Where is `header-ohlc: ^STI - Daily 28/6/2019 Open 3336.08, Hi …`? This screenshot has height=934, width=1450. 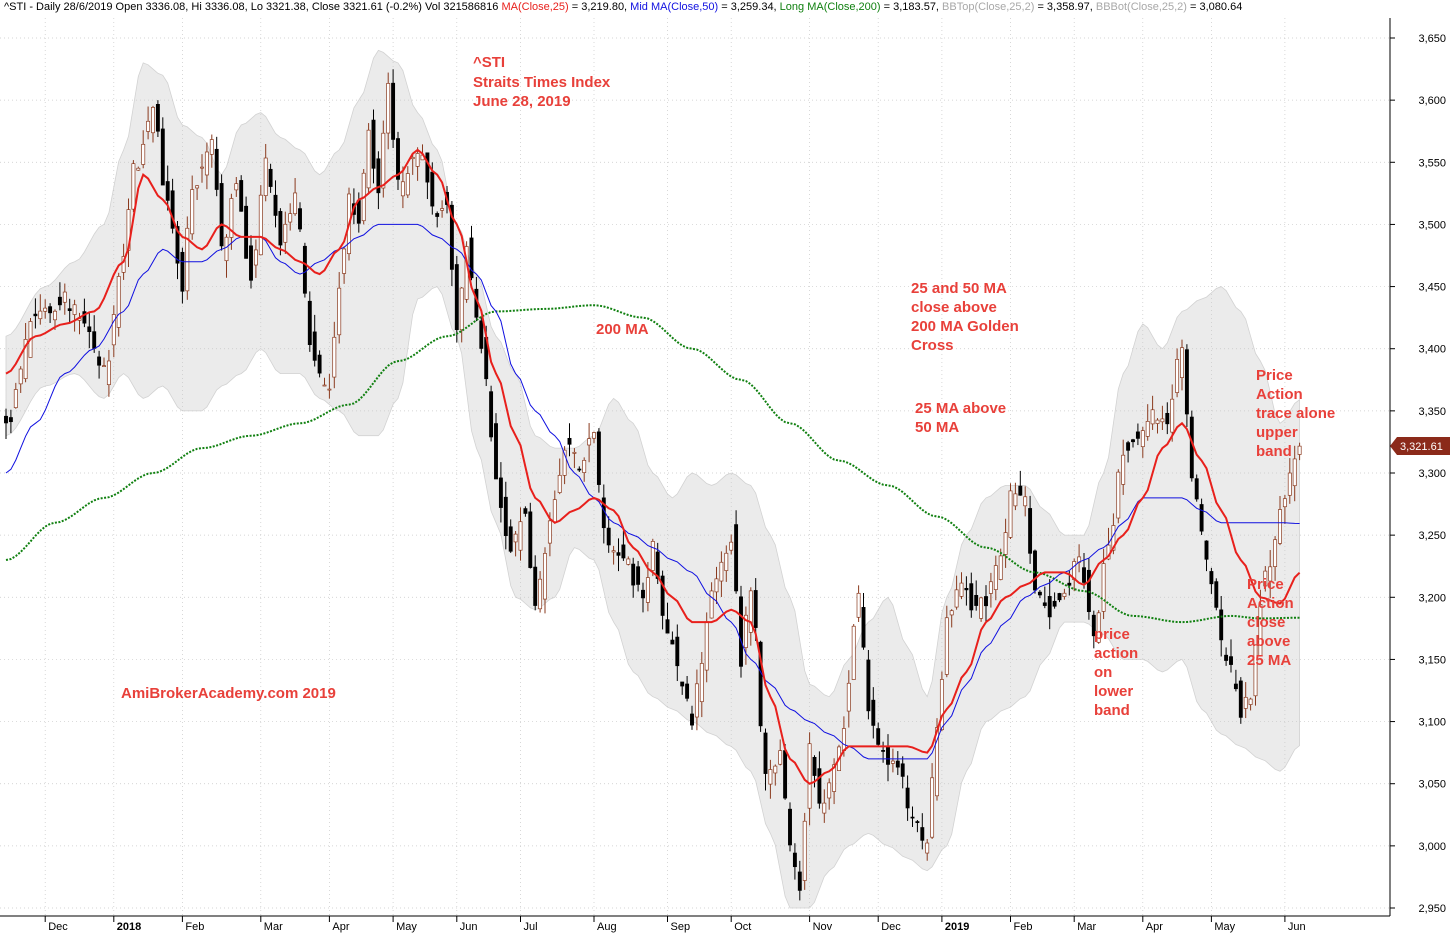 header-ohlc: ^STI - Daily 28/6/2019 Open 3336.08, Hi … is located at coordinates (251, 7).